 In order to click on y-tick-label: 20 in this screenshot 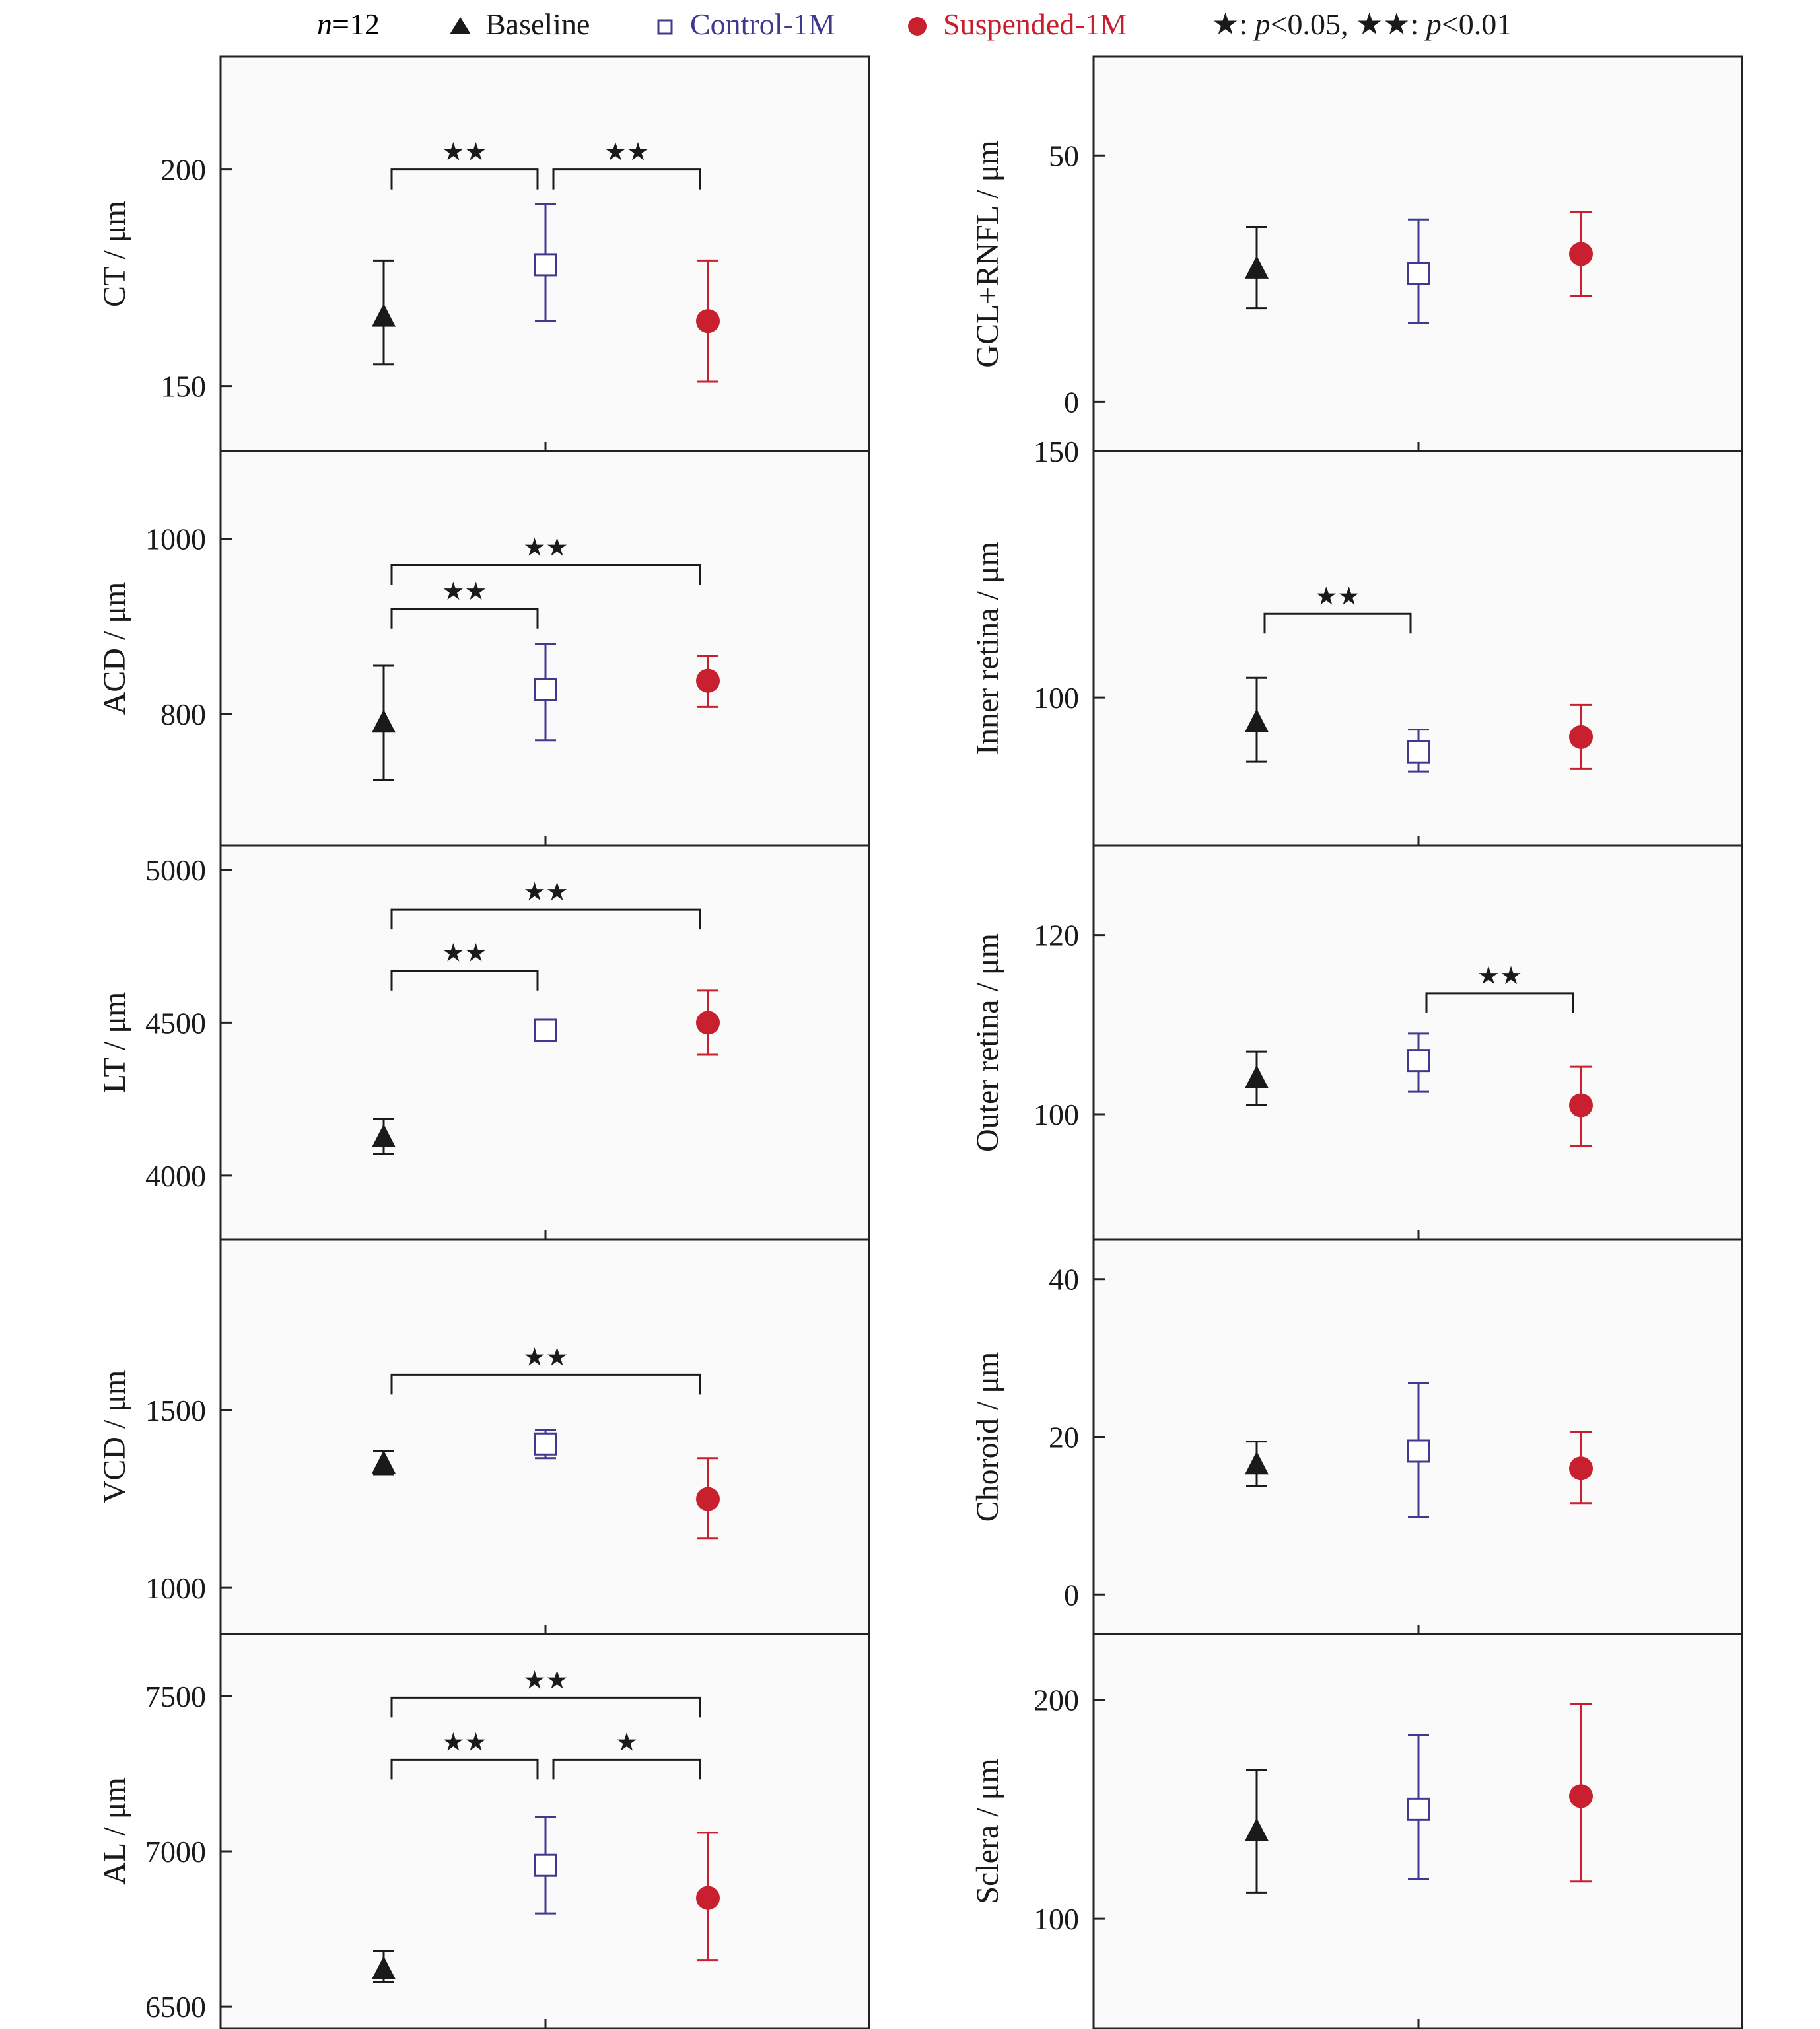, I will do `click(1064, 1438)`.